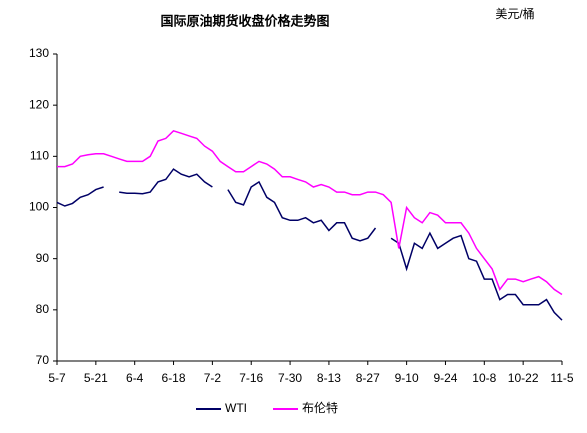  I want to click on y-tick-label: 110, so click(39, 156).